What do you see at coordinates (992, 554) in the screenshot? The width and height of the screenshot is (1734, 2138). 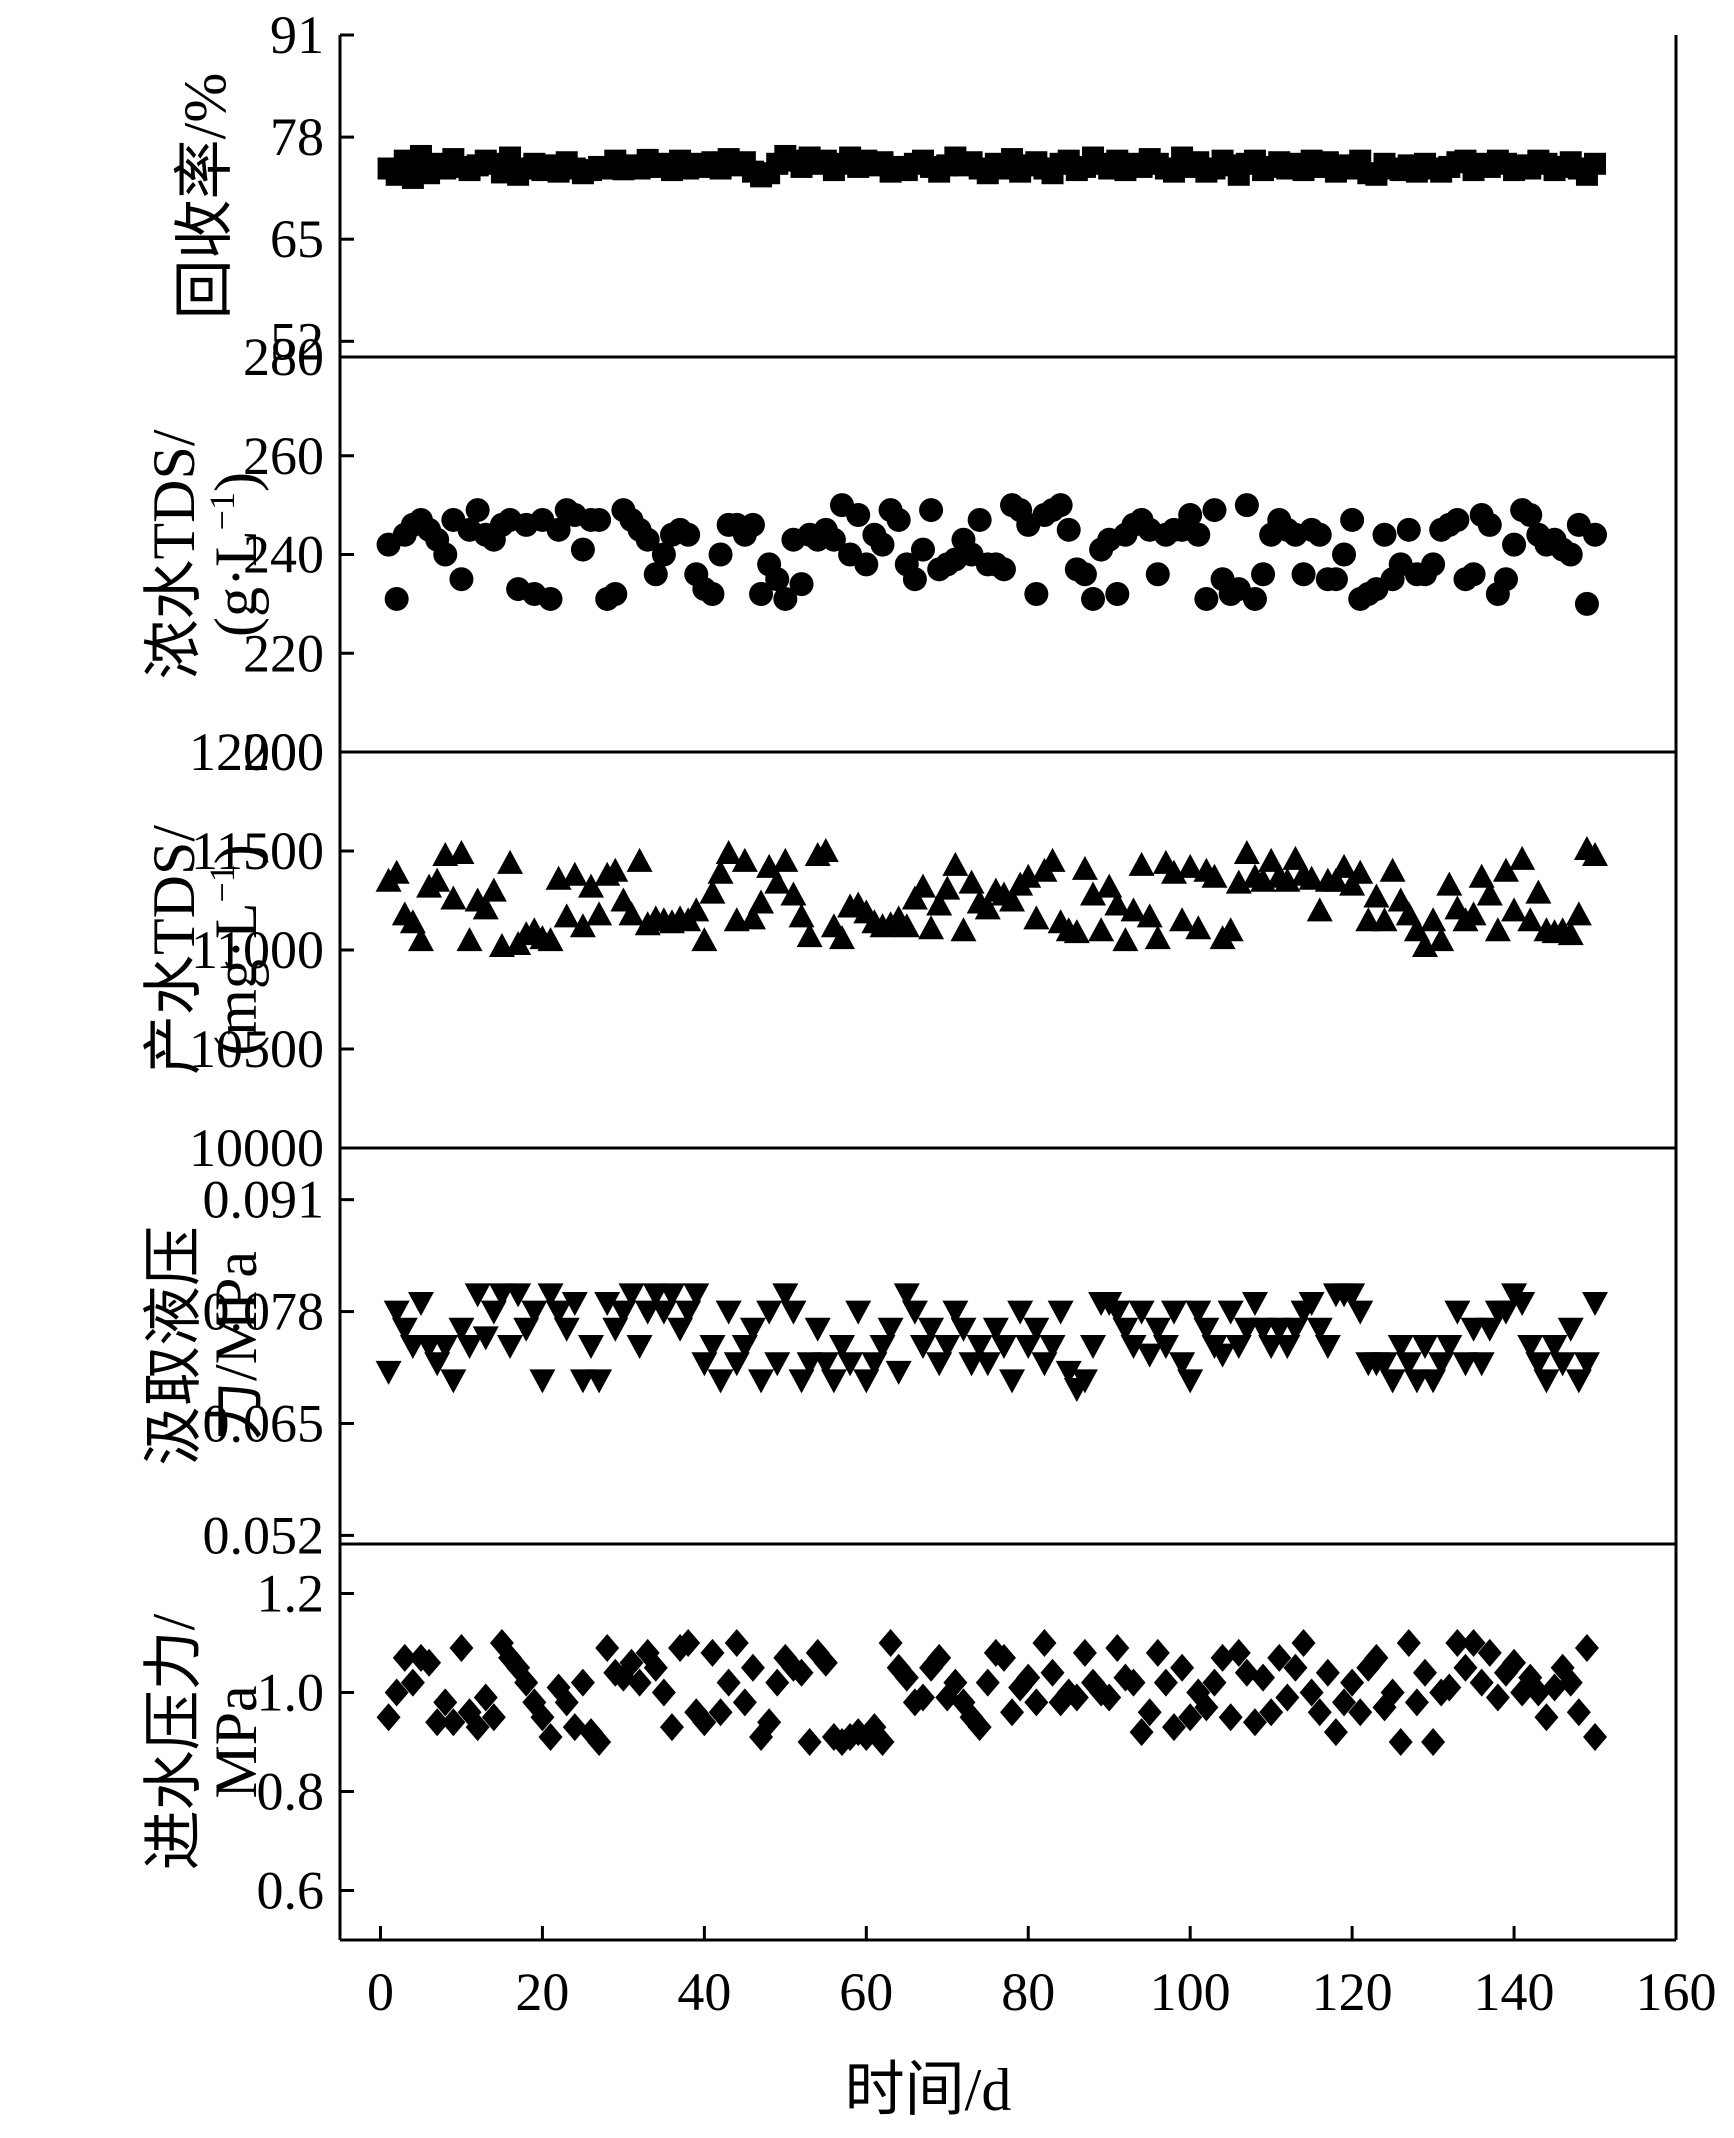 I see `series-brine-tds` at bounding box center [992, 554].